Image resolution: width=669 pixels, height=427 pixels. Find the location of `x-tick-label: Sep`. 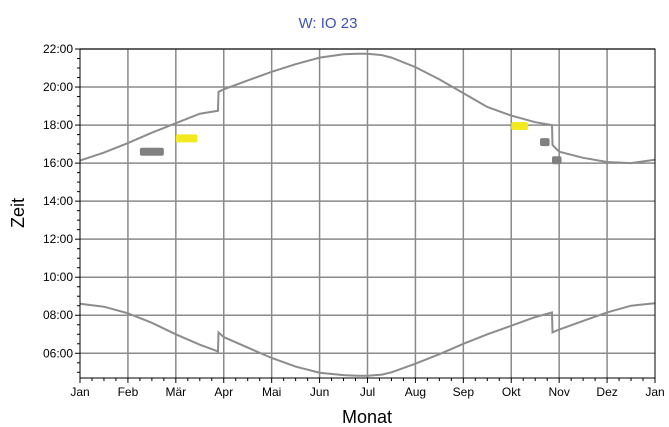

x-tick-label: Sep is located at coordinates (464, 392).